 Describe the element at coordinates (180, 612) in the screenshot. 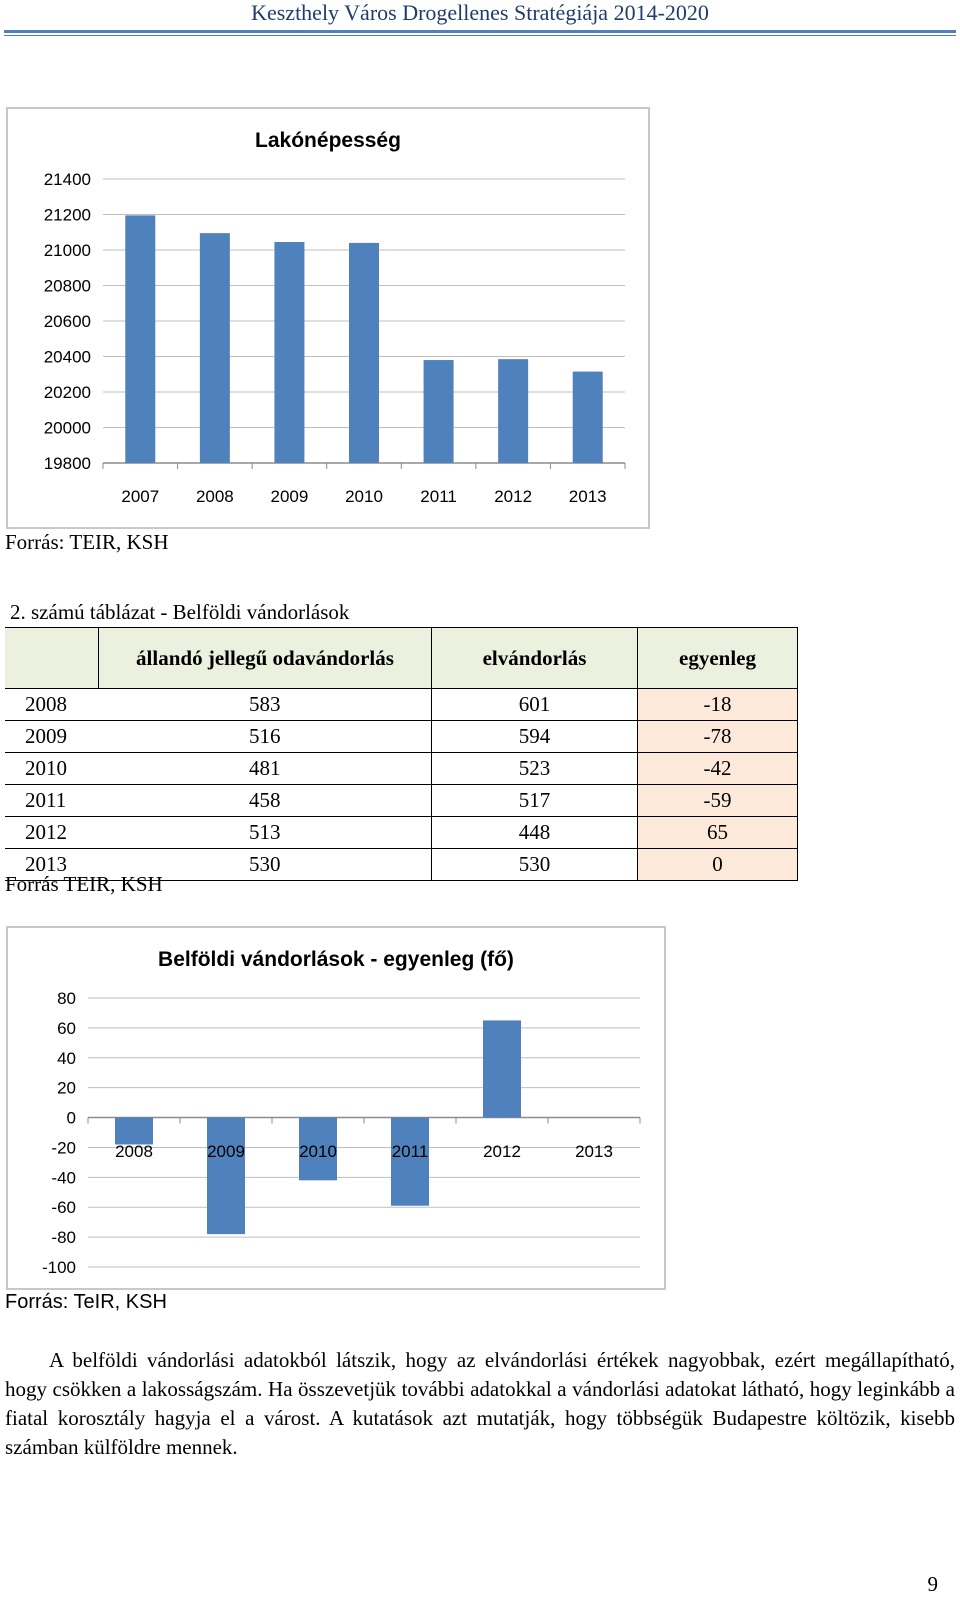

I see `table-caption: 2. számú táblázat - Belföldi vándorlások` at that location.